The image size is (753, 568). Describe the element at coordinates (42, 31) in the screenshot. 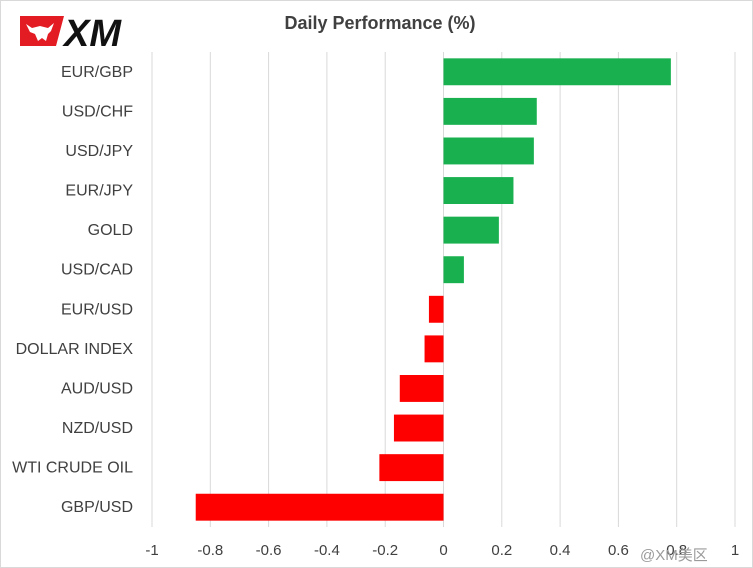

I see `bull-icon` at that location.